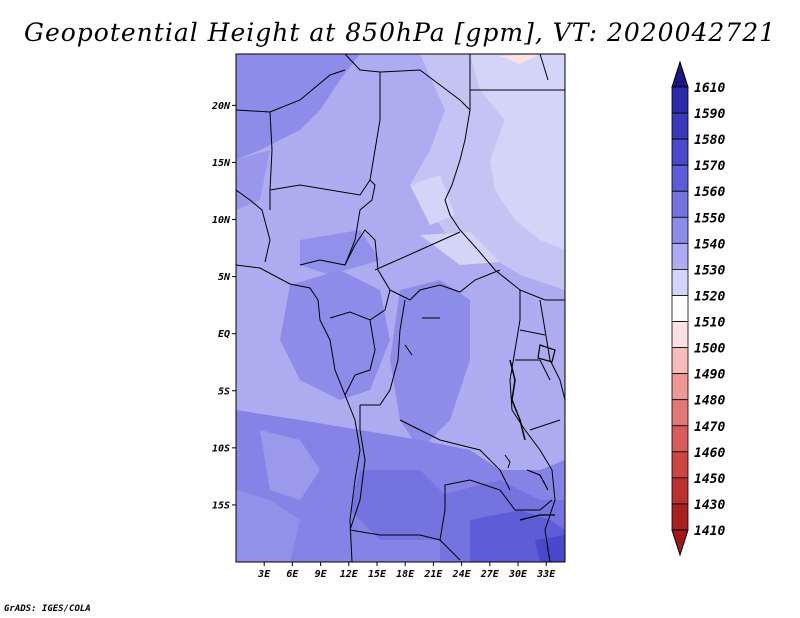 The height and width of the screenshot is (618, 800). What do you see at coordinates (462, 574) in the screenshot?
I see `lon-tick-label: 24E` at bounding box center [462, 574].